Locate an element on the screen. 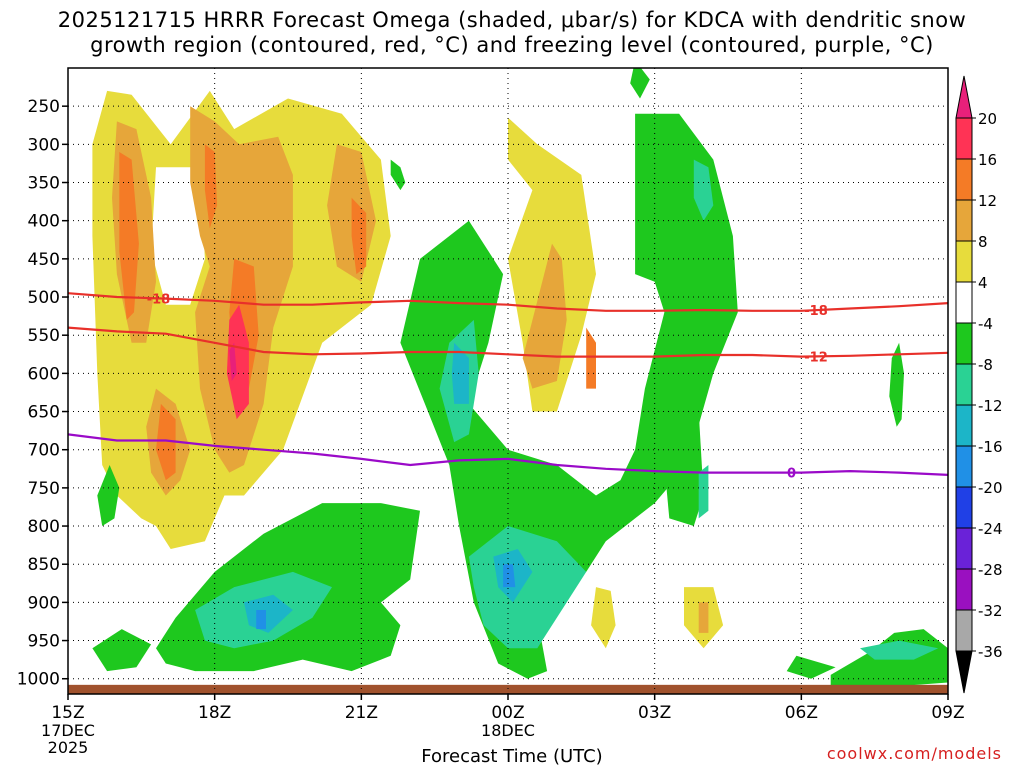 This screenshot has height=768, width=1024. colorbar-label-4: 4 is located at coordinates (983, 283).